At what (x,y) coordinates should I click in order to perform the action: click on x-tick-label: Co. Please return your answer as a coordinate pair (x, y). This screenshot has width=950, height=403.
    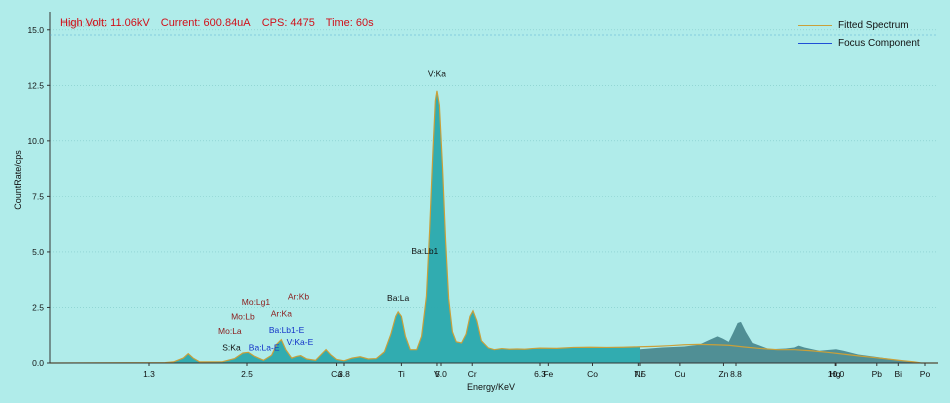
    Looking at the image, I should click on (592, 374).